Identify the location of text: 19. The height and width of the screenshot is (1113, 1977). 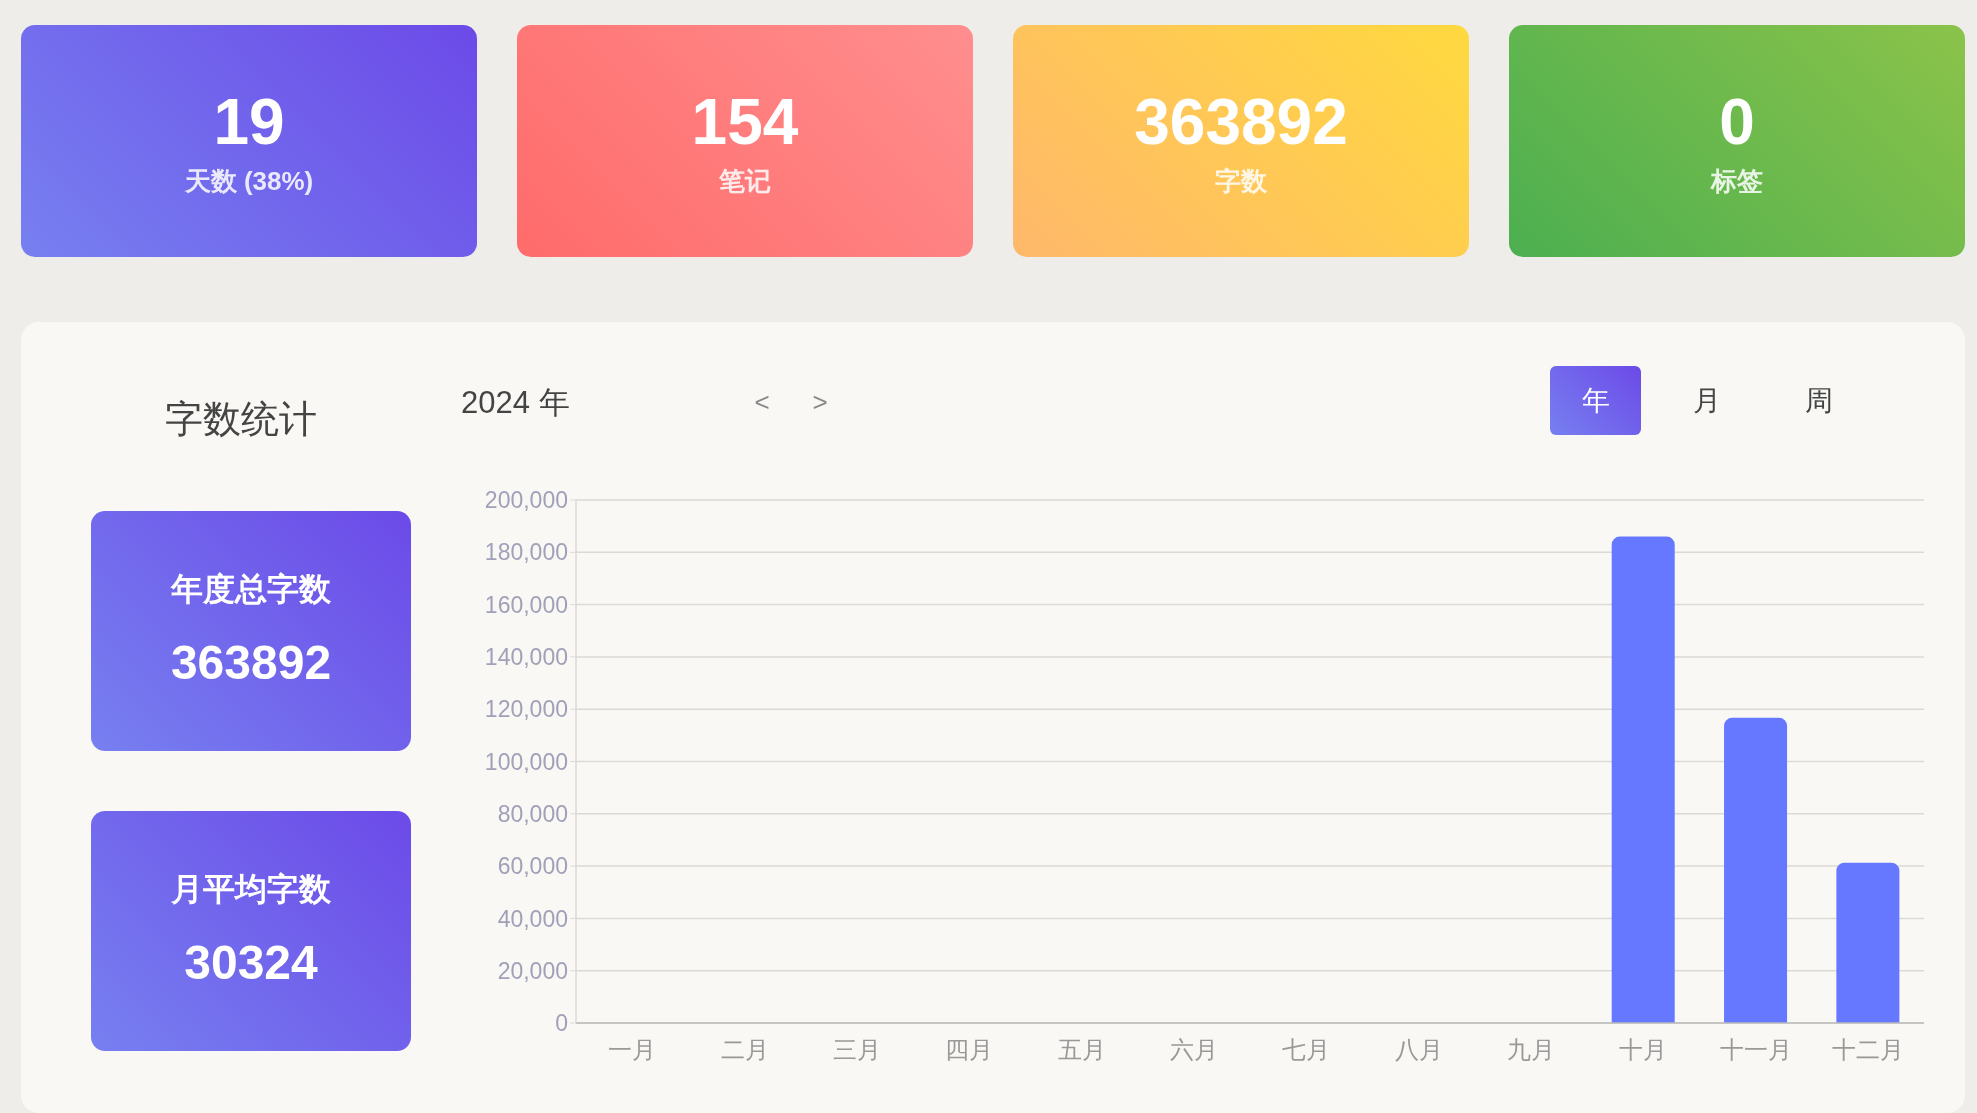
(249, 121).